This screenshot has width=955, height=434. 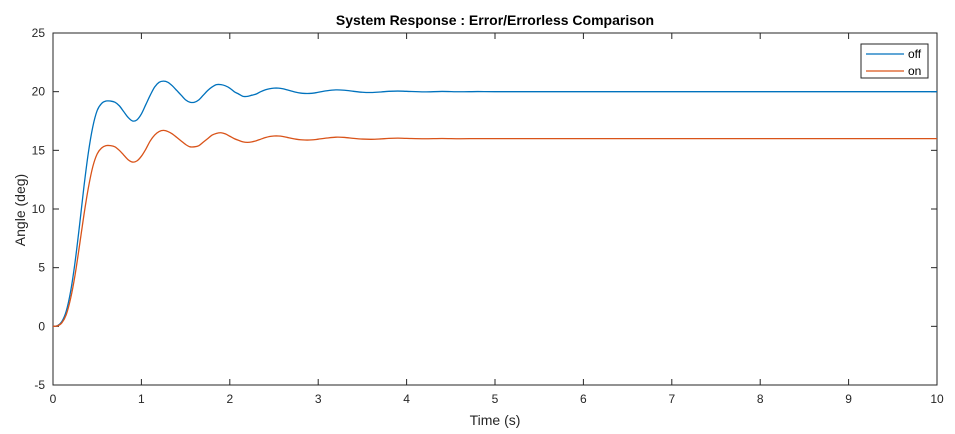 I want to click on x-tick-label: 4, so click(x=406, y=399).